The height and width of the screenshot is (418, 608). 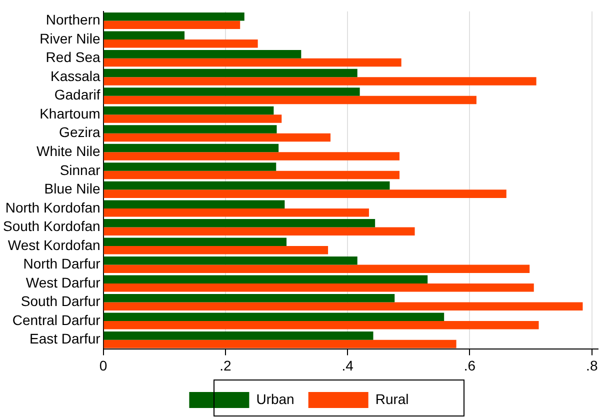 What do you see at coordinates (470, 365) in the screenshot?
I see `x-tick-label: .6` at bounding box center [470, 365].